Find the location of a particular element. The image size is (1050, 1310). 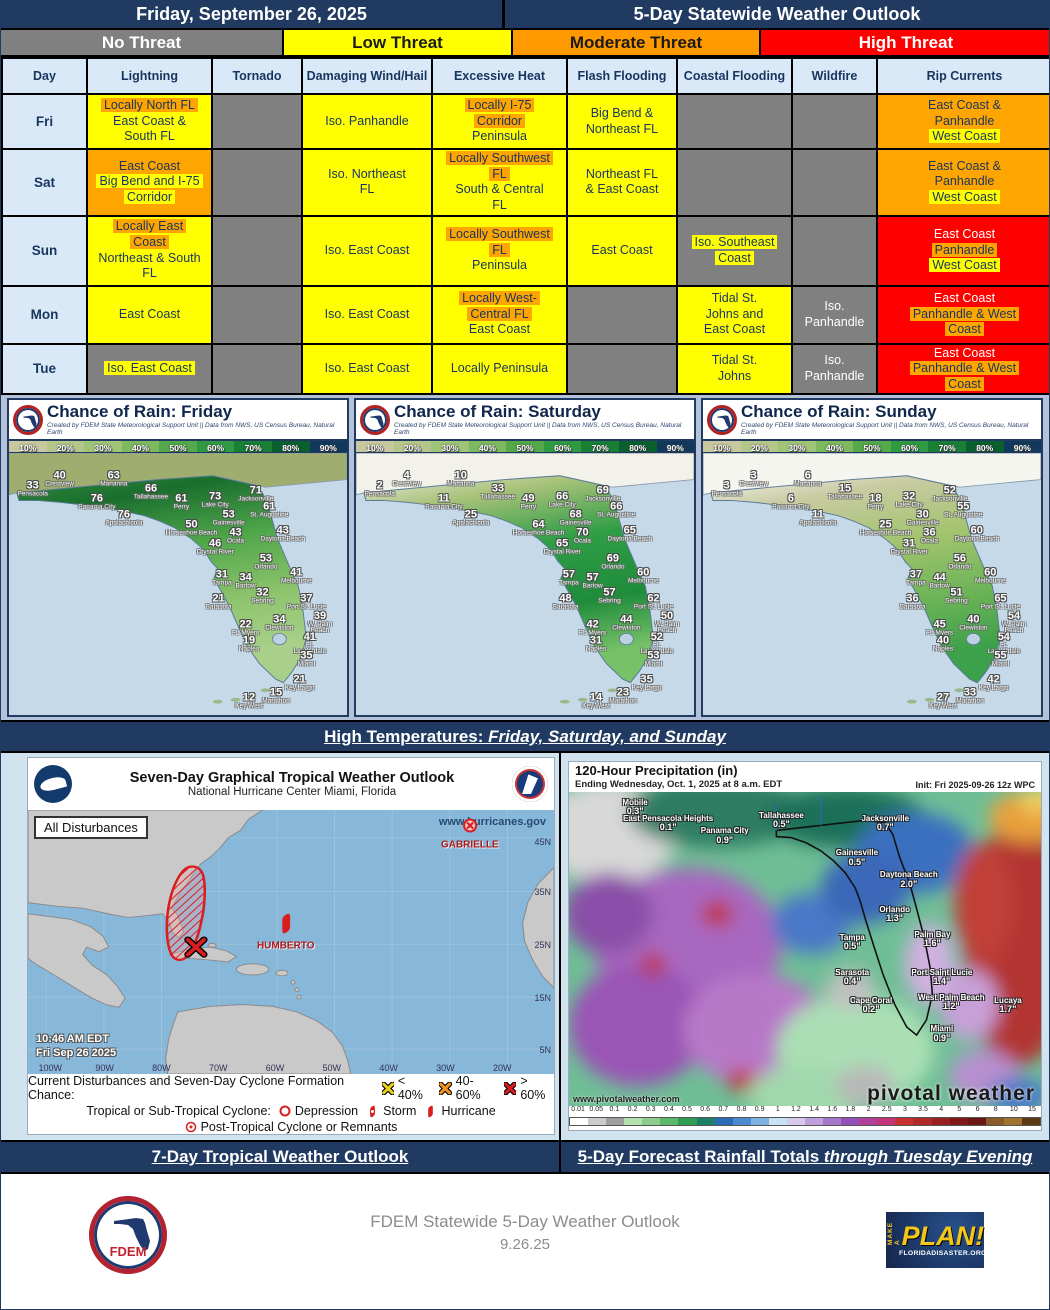

lat-label-35N: 35N is located at coordinates (542, 891).